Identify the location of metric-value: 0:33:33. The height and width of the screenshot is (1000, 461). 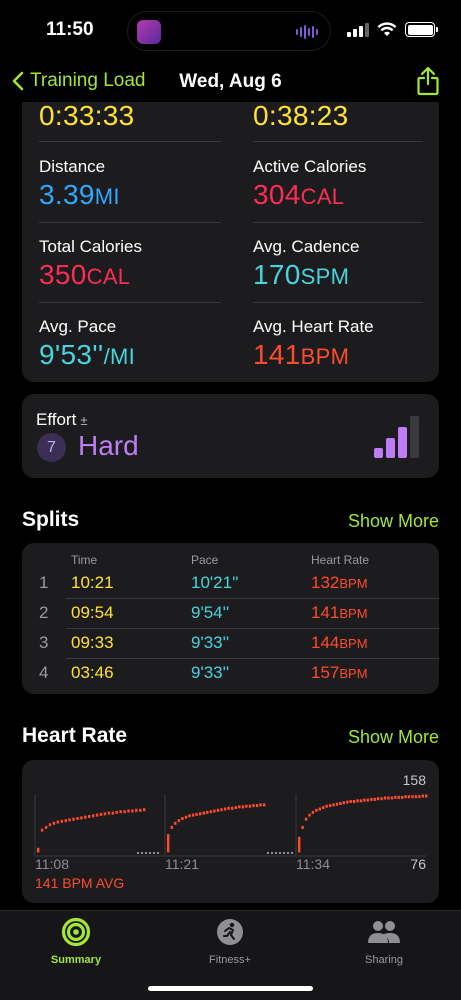
(87, 115).